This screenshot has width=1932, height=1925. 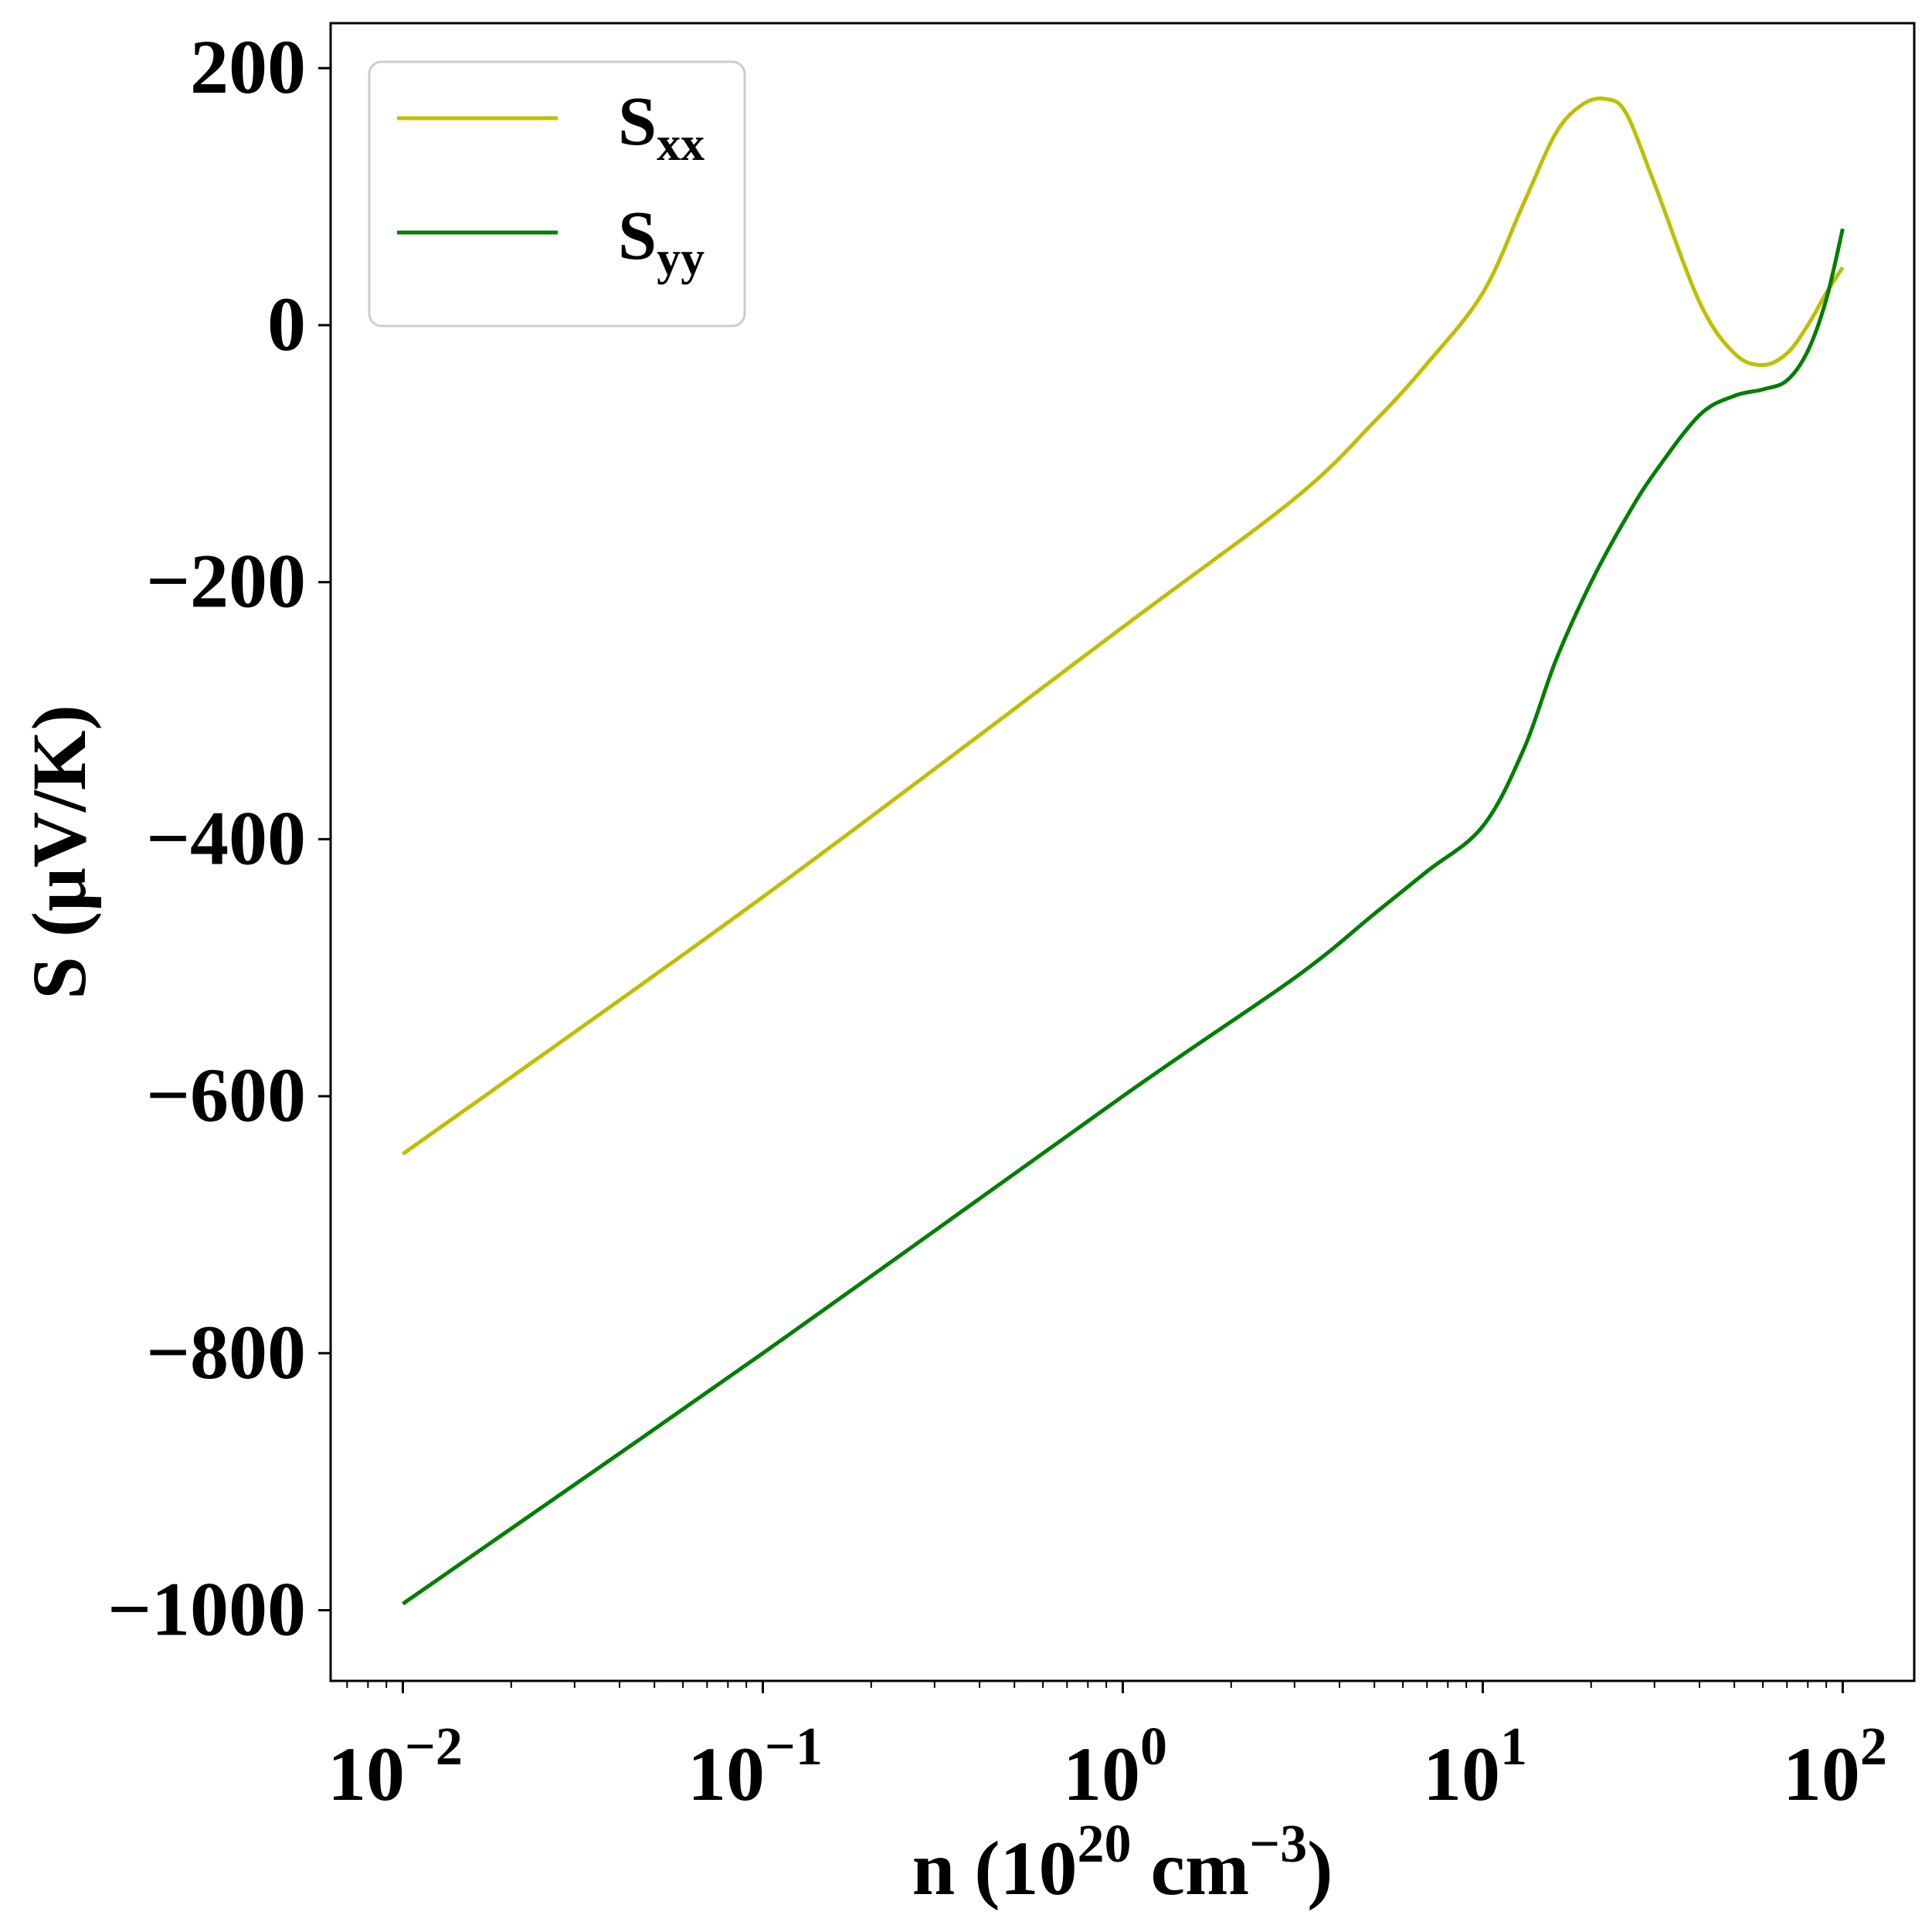 I want to click on y-axis-title: S (μV/K), so click(x=59, y=852).